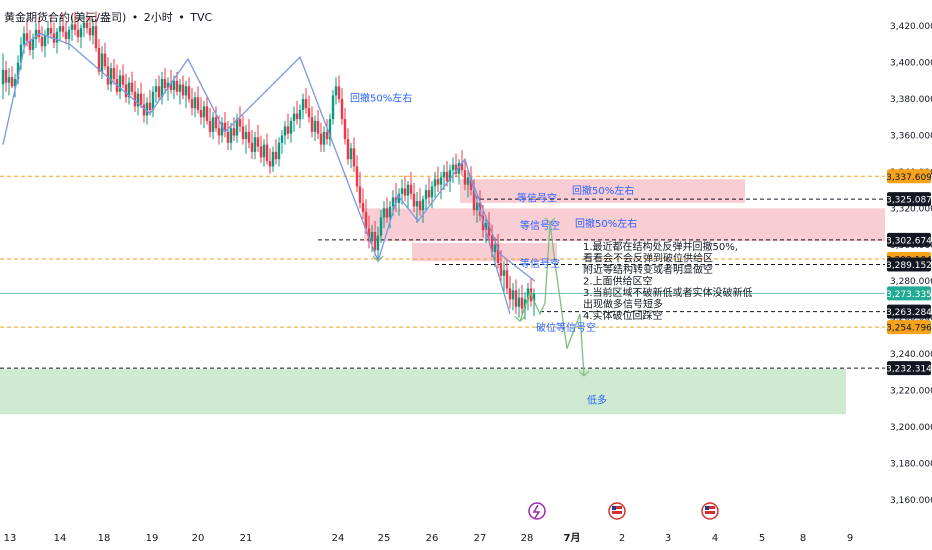  Describe the element at coordinates (158, 17) in the screenshot. I see `interval-label: 2小时` at that location.